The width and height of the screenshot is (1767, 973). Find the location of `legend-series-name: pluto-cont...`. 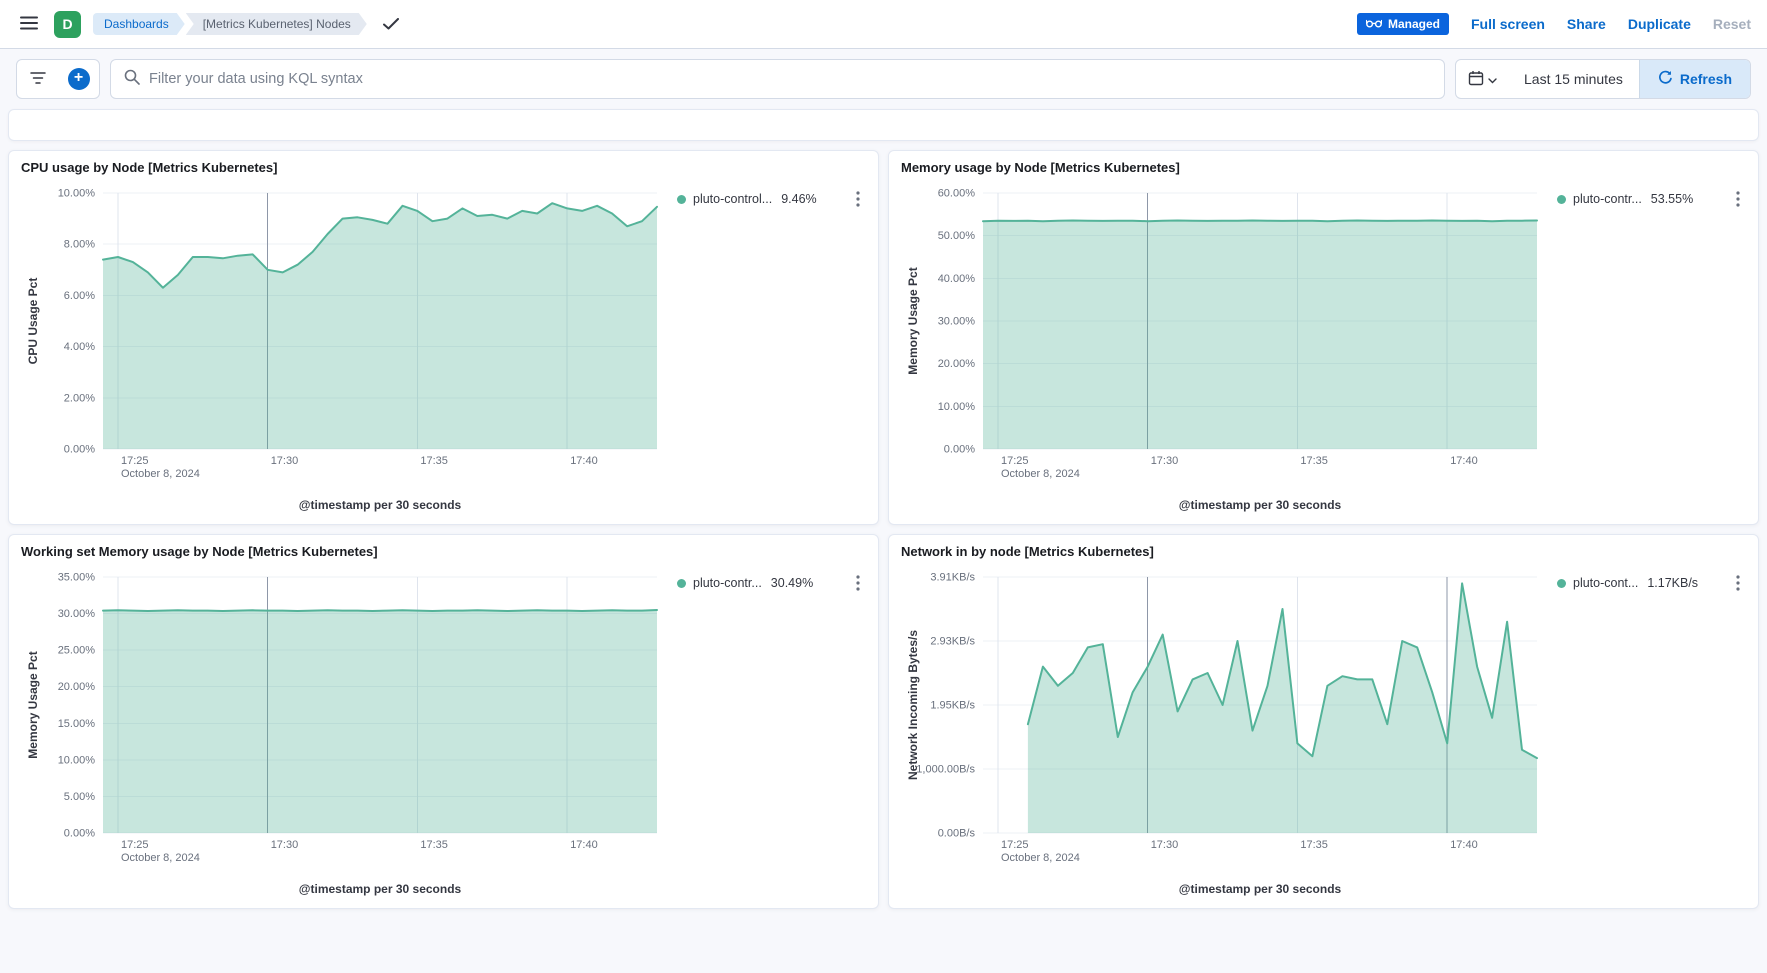

legend-series-name: pluto-cont... is located at coordinates (1606, 583).